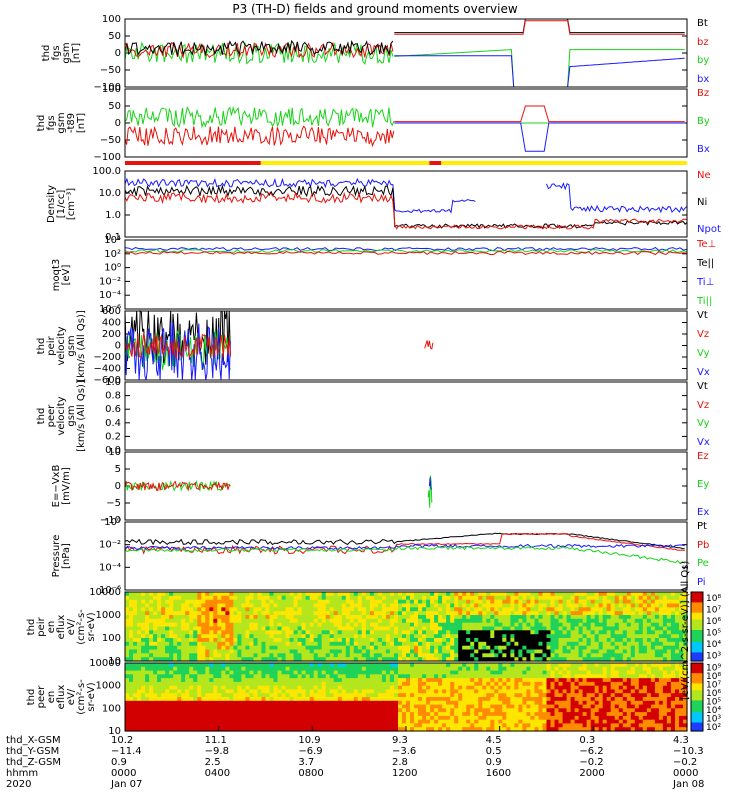  What do you see at coordinates (114, 731) in the screenshot?
I see `y-tick-label: 10` at bounding box center [114, 731].